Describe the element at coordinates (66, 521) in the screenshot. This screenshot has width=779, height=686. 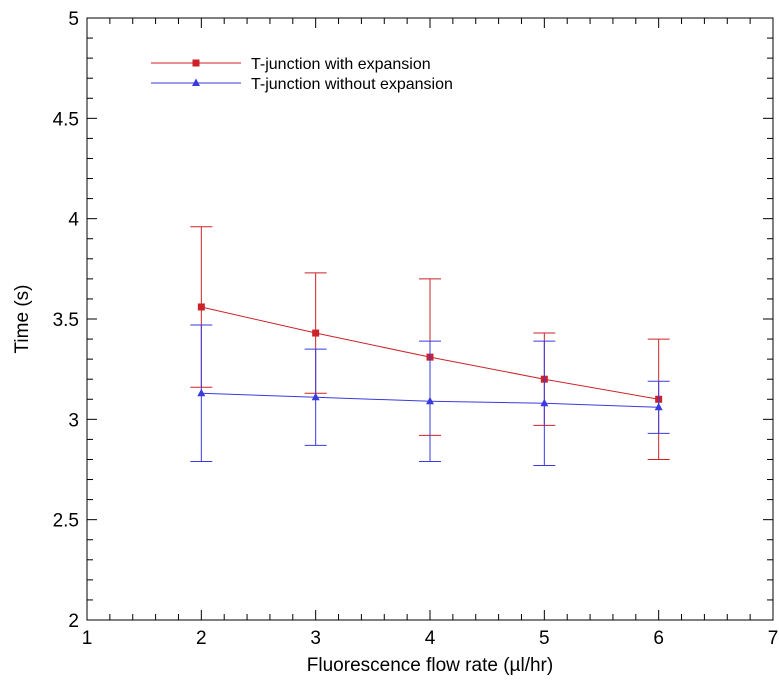
I see `y-tick-label: 2.5` at that location.